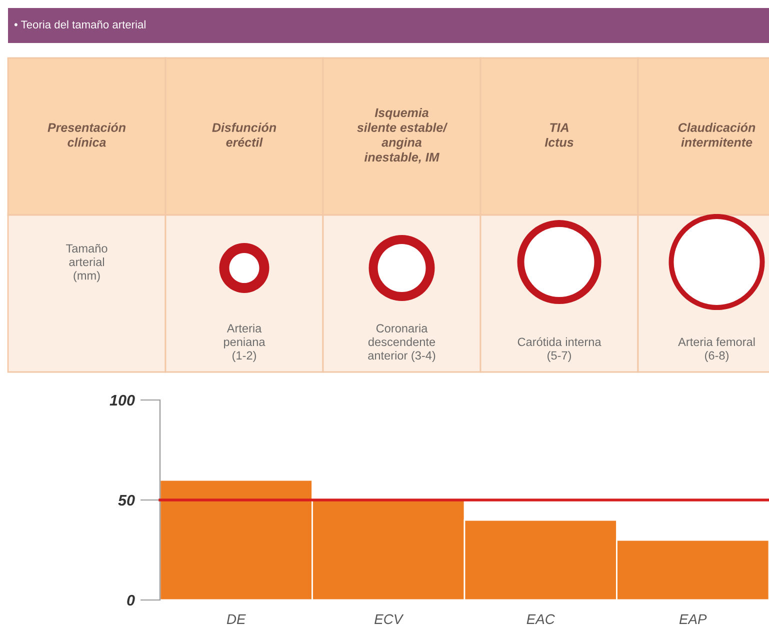 The height and width of the screenshot is (631, 769). What do you see at coordinates (80, 24) in the screenshot?
I see `text: • Teoria del tamaño arterial` at bounding box center [80, 24].